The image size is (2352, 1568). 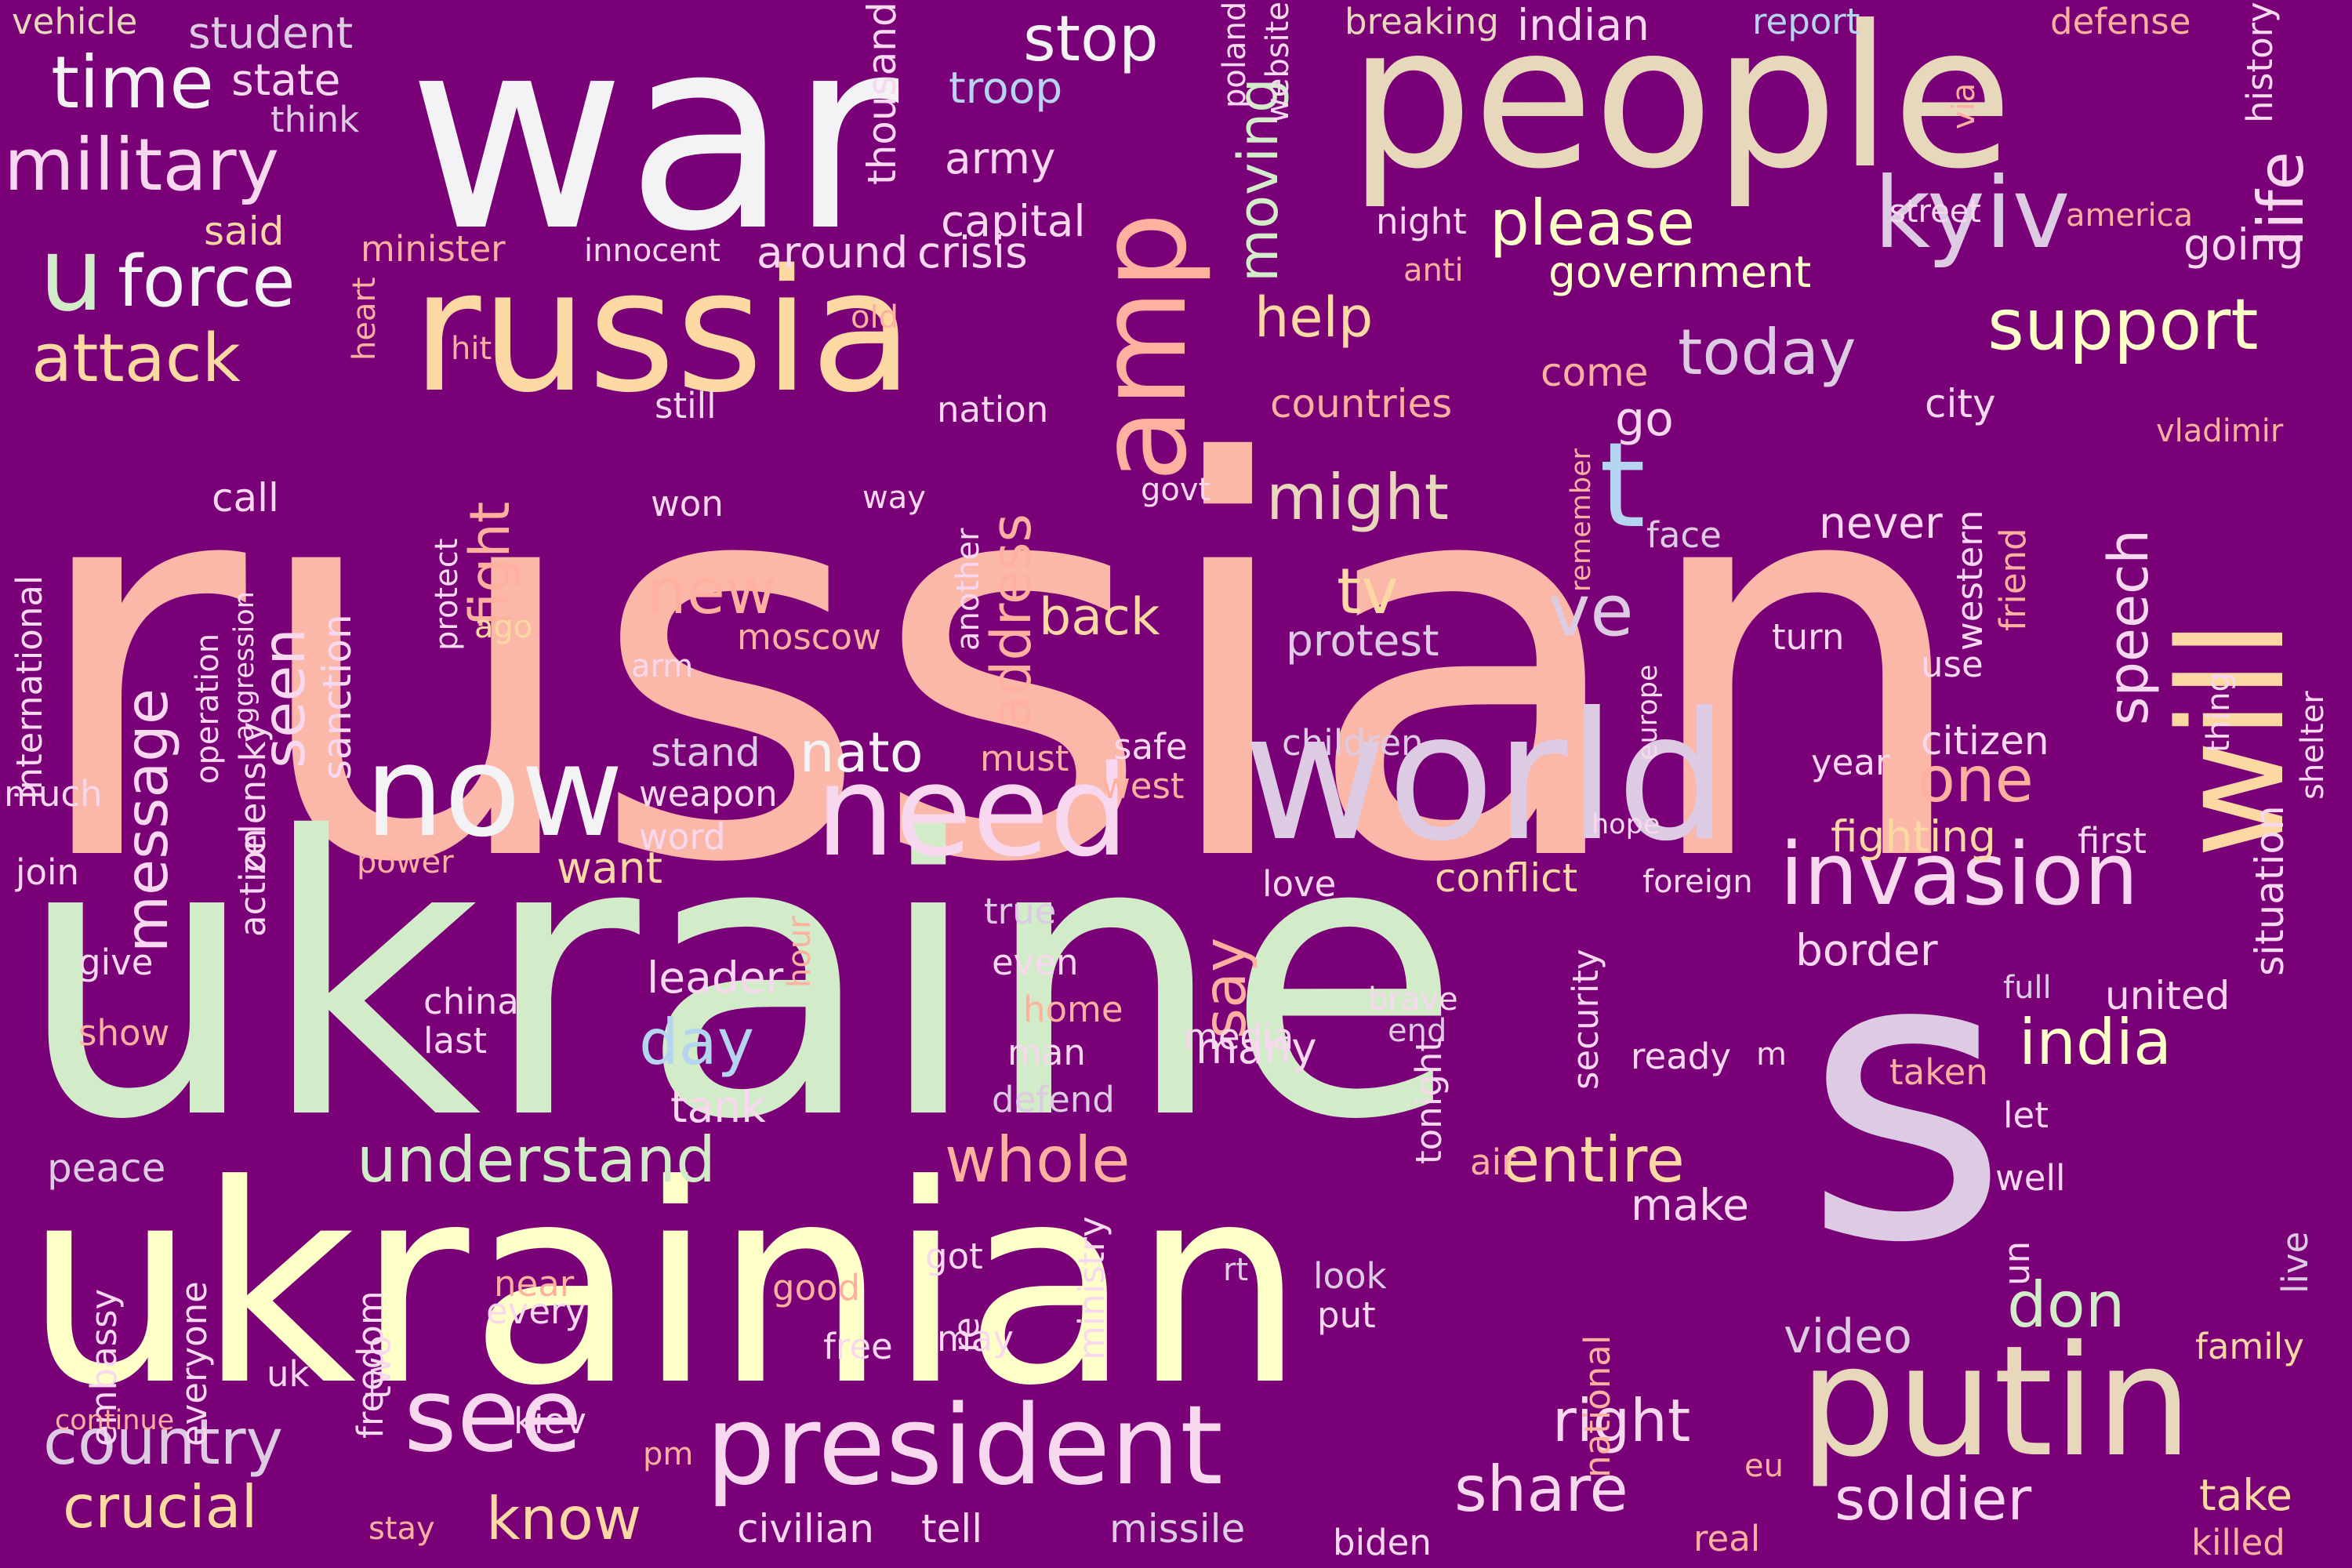 I want to click on word-attack: attack, so click(x=136, y=358).